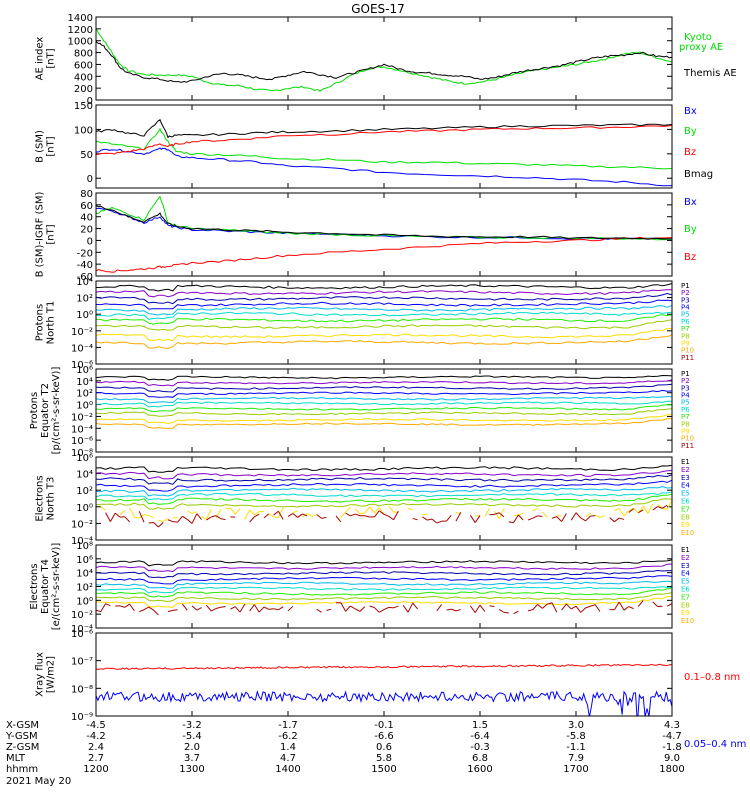  What do you see at coordinates (685, 396) in the screenshot?
I see `channel-label: P4` at bounding box center [685, 396].